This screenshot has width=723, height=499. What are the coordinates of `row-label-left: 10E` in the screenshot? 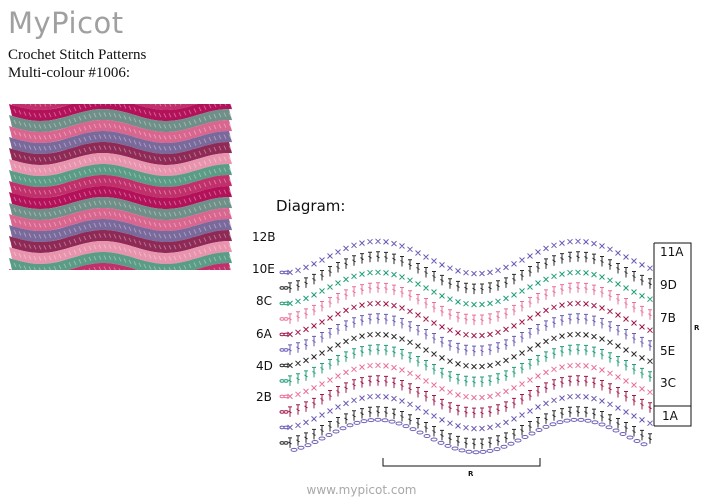 It's located at (263, 269).